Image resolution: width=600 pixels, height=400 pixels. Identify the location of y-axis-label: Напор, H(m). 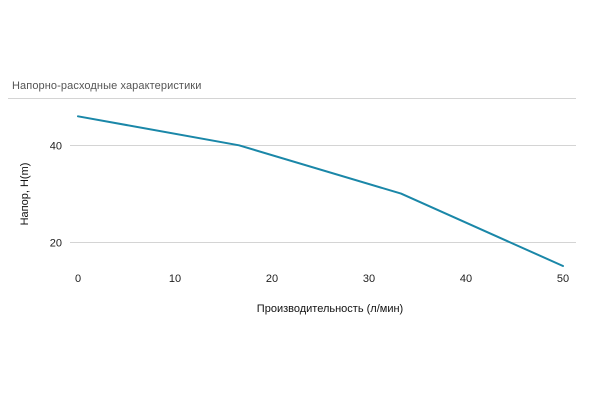
(25, 194).